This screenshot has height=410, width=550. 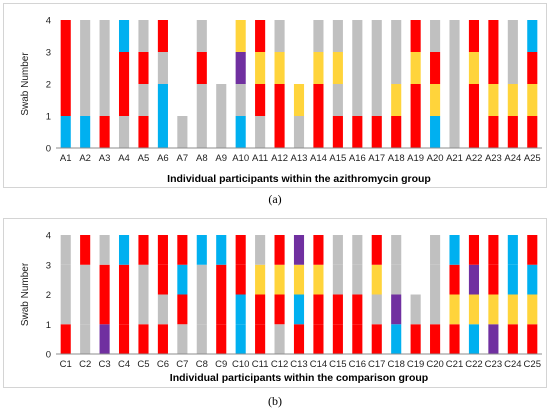 What do you see at coordinates (144, 158) in the screenshot?
I see `x-tick-label: A5` at bounding box center [144, 158].